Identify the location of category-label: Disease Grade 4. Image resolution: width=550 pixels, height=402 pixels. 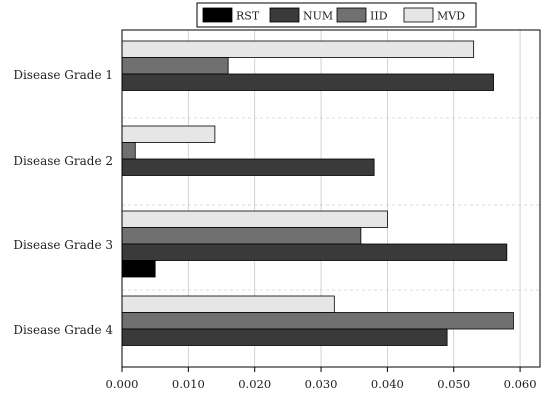
(63, 330).